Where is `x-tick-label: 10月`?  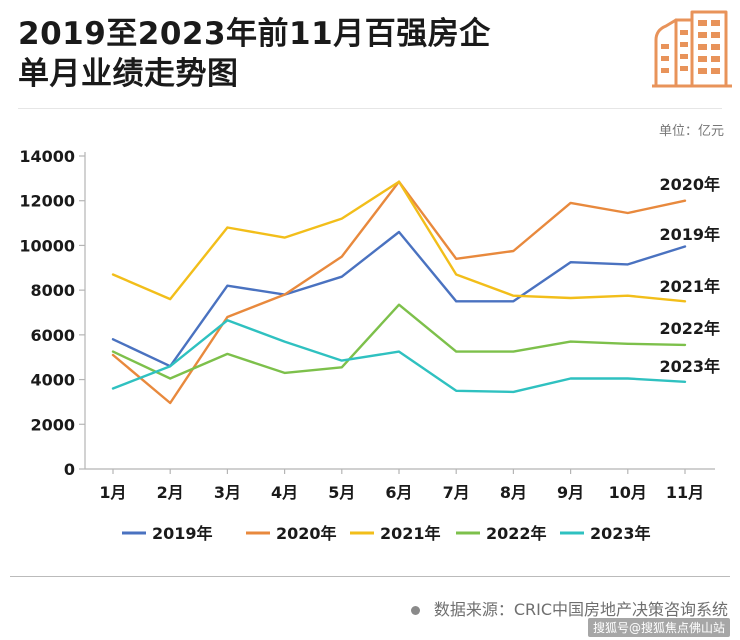
x-tick-label: 10月 is located at coordinates (628, 492).